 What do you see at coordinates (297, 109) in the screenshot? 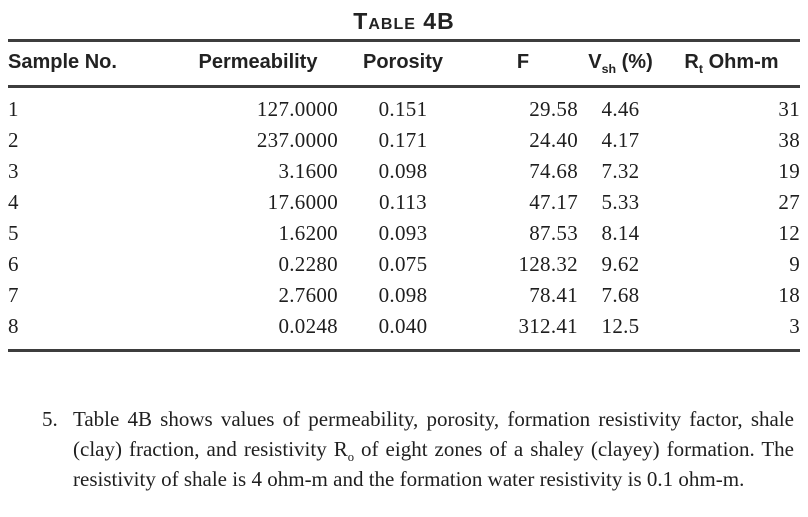
I see `cell-permeability: 127.0000` at bounding box center [297, 109].